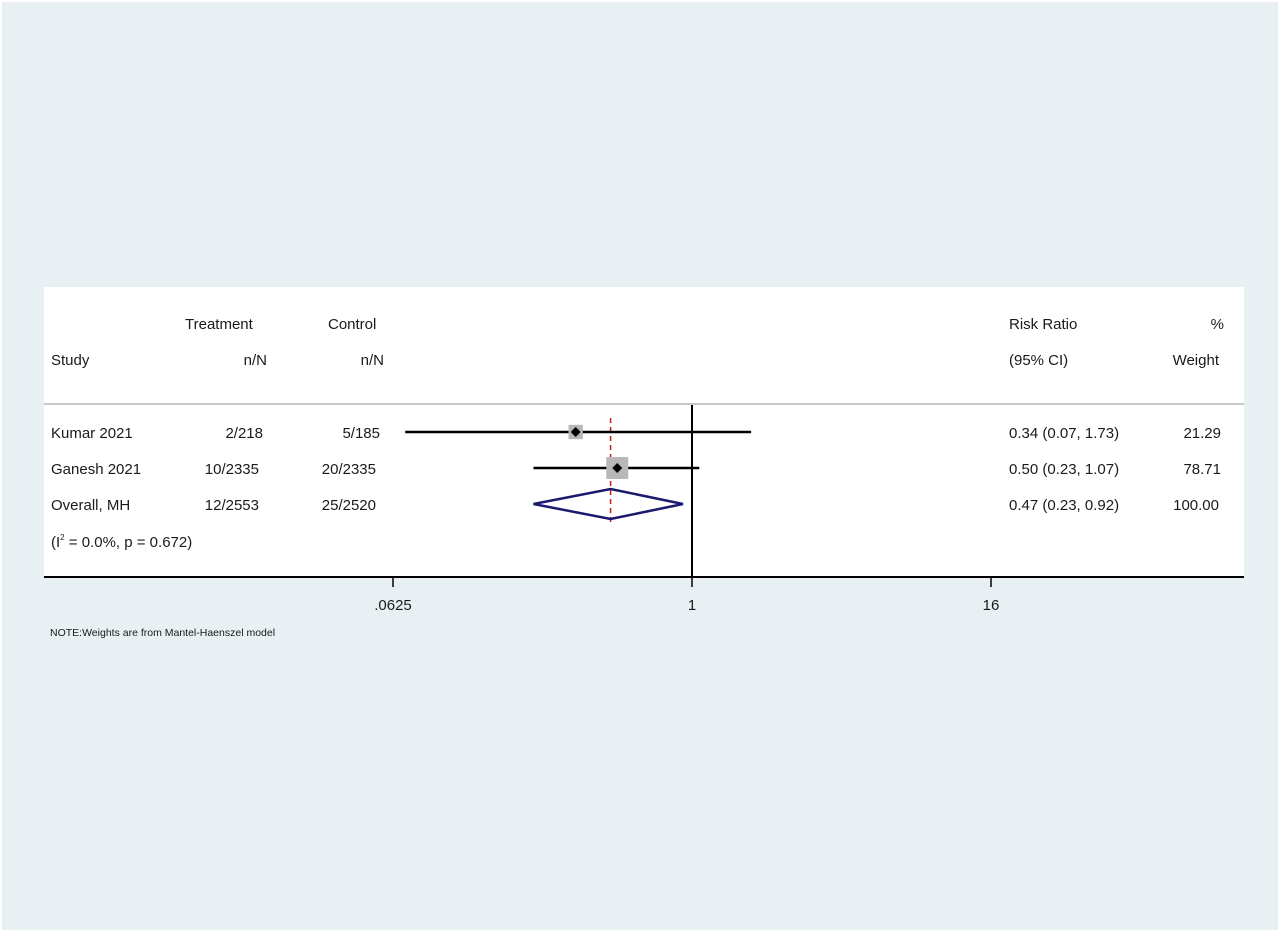 This screenshot has width=1280, height=932. I want to click on header-treatment-nn: n/N, so click(255, 360).